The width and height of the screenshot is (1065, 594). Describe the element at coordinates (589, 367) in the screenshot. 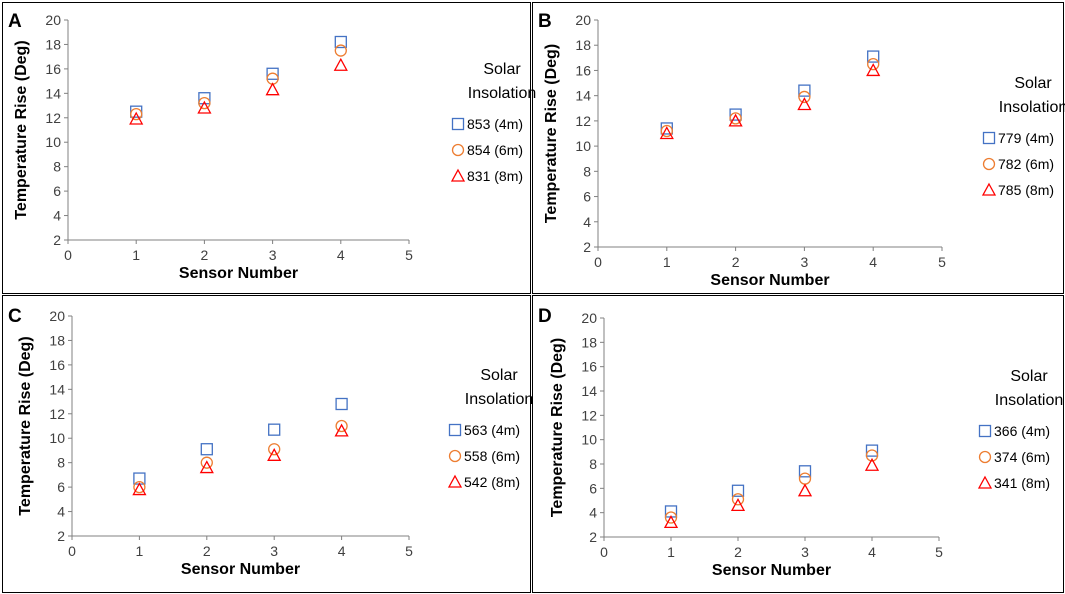

I see `y-tick-label: 16` at that location.